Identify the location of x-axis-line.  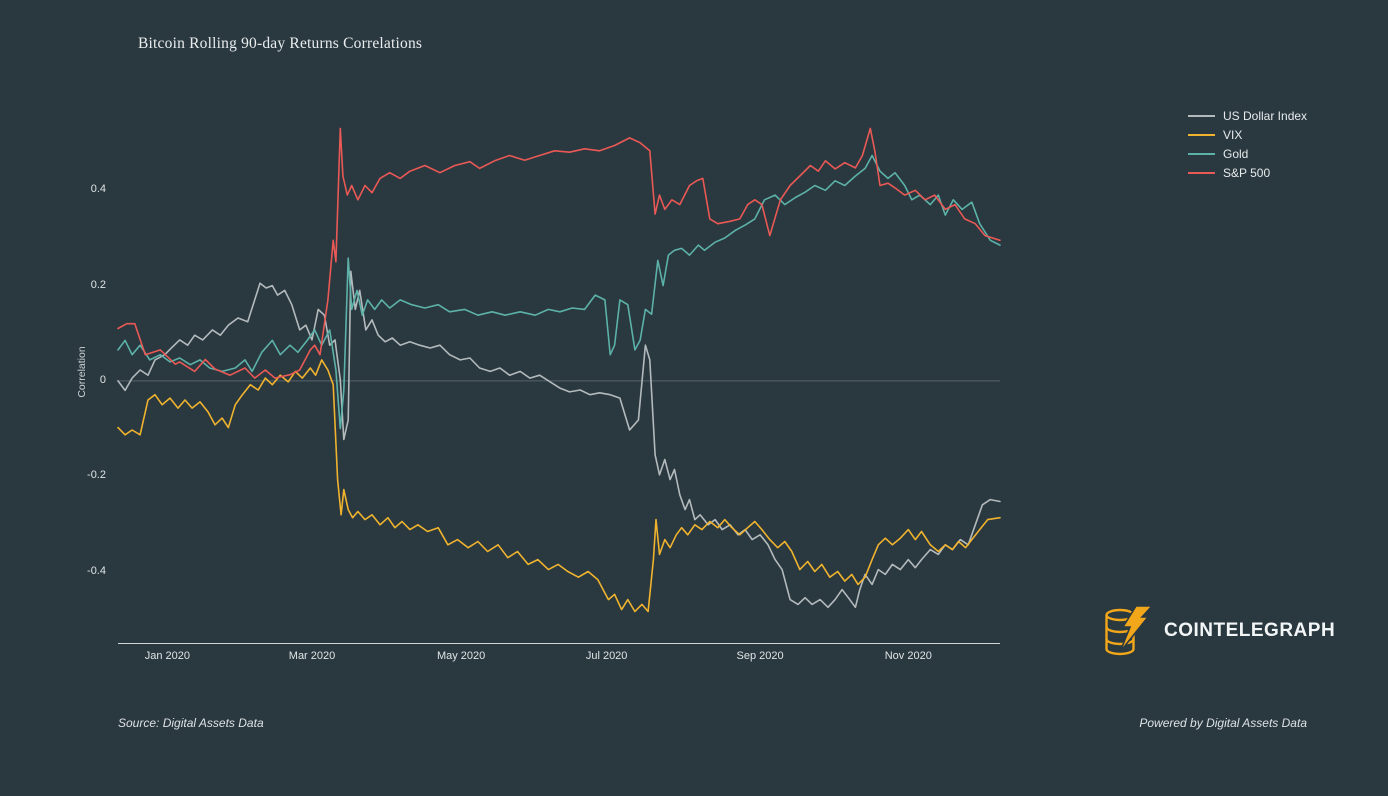
(559, 643).